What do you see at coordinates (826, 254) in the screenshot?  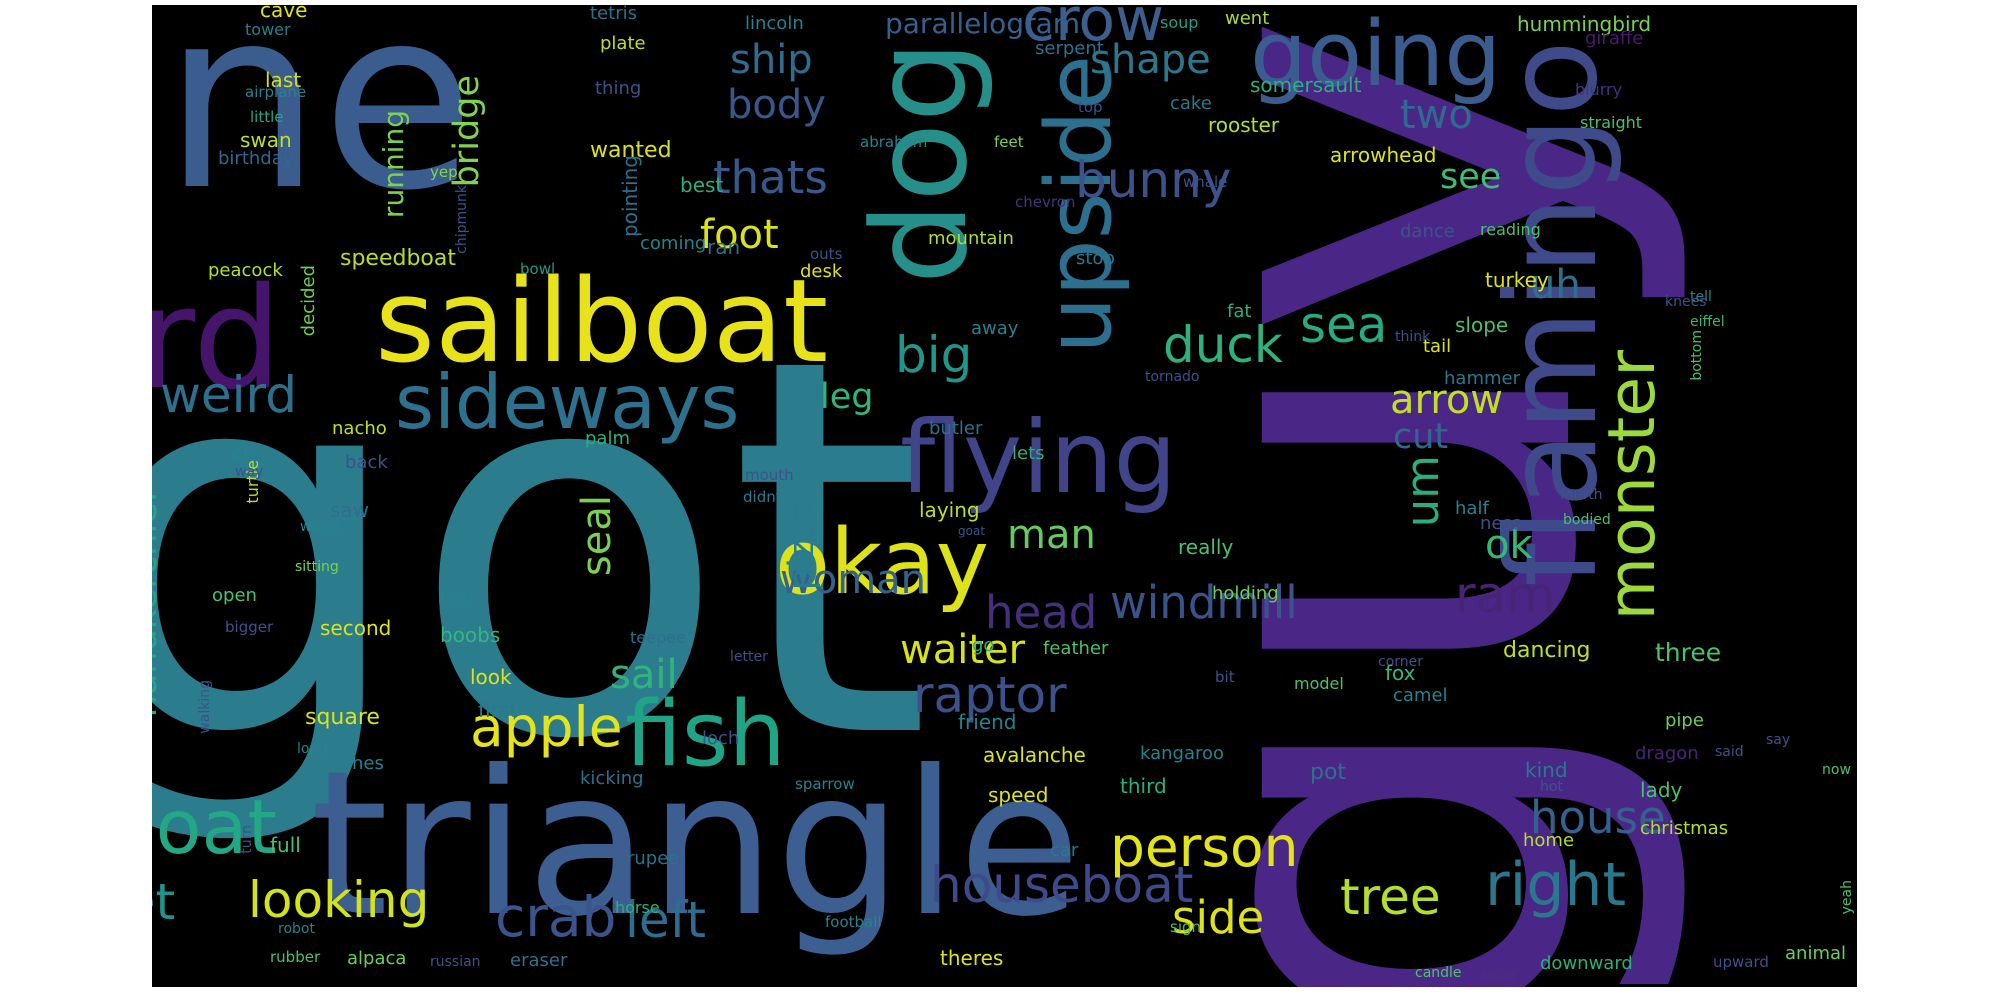 I see `word-outs: outs` at bounding box center [826, 254].